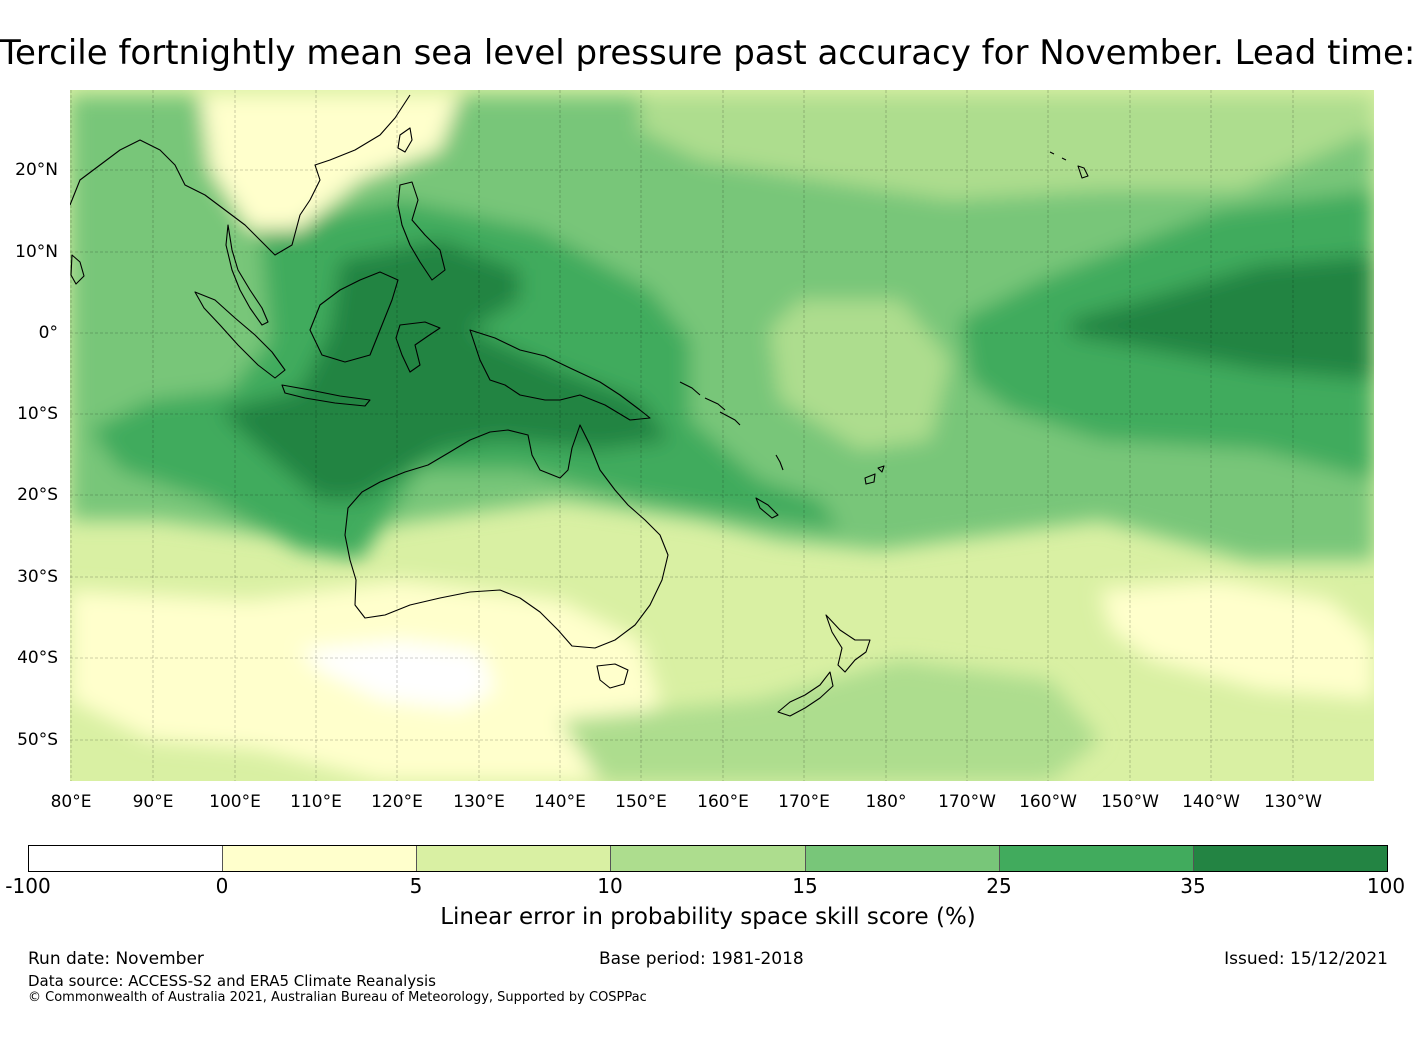  I want to click on coast-new-guinea, so click(560, 375).